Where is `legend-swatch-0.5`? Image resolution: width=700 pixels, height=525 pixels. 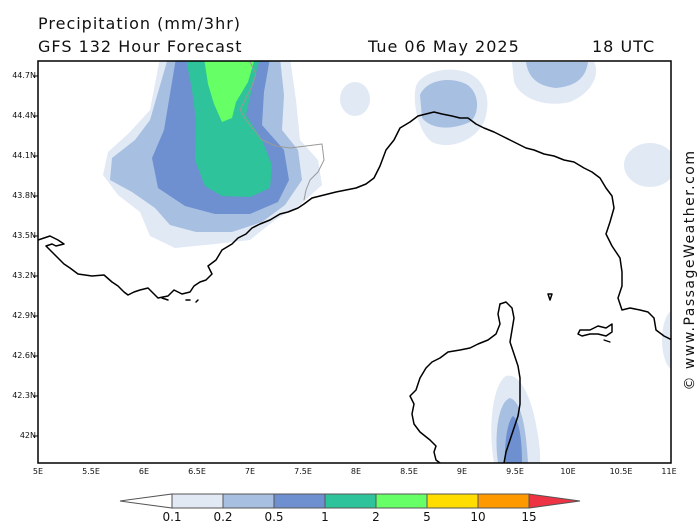
legend-swatch-0.5 is located at coordinates (299, 501).